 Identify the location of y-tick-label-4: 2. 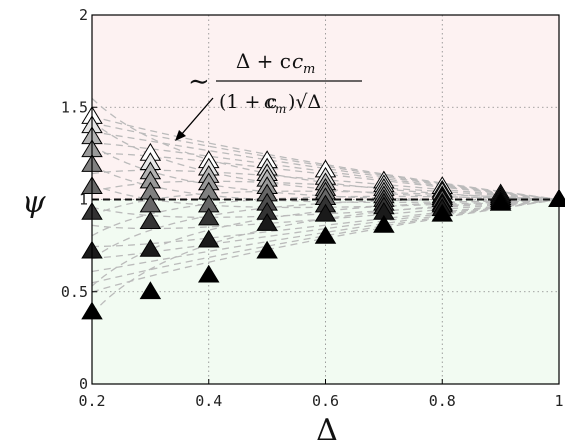
(83, 15).